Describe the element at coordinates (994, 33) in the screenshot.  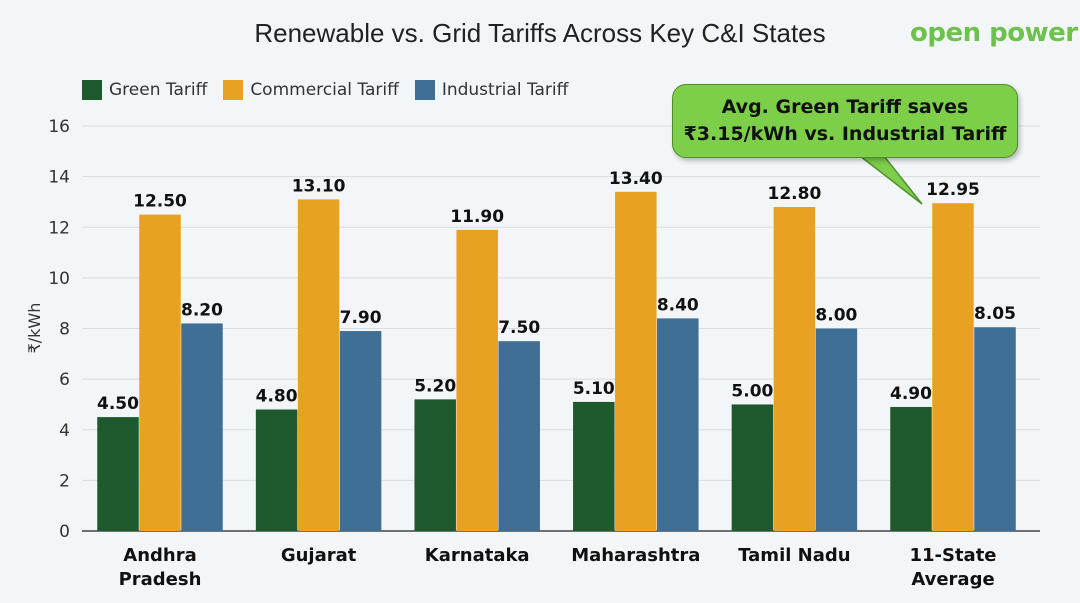
I see `open-power-logo: open power` at that location.